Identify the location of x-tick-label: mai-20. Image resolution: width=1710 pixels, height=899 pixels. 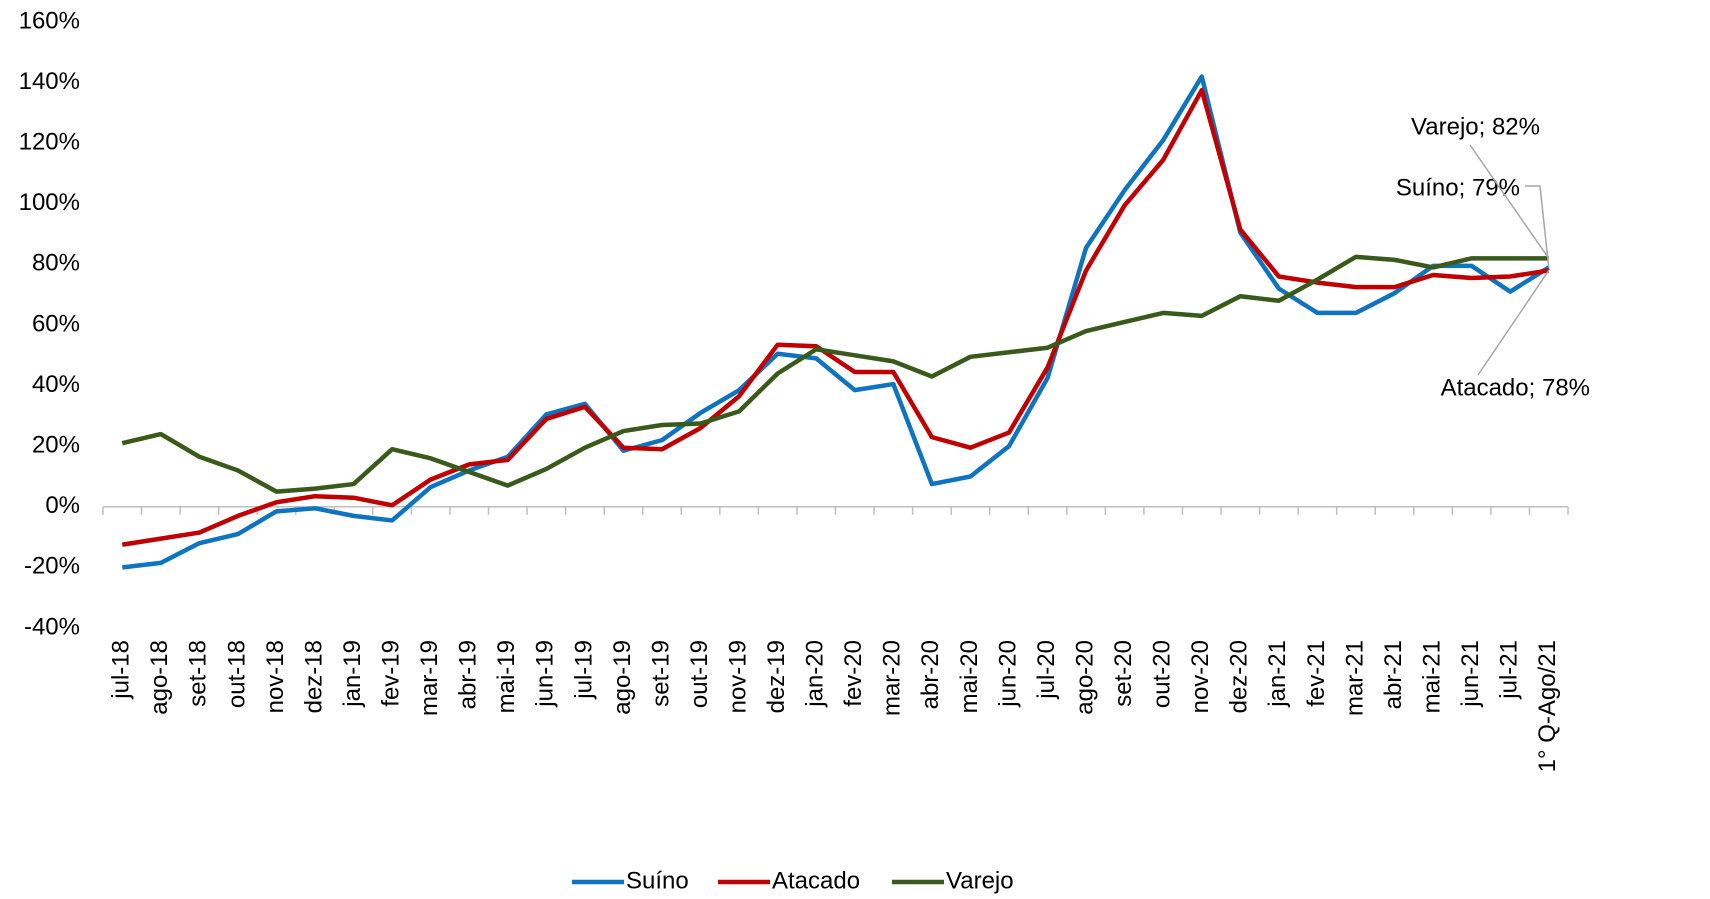
(969, 676).